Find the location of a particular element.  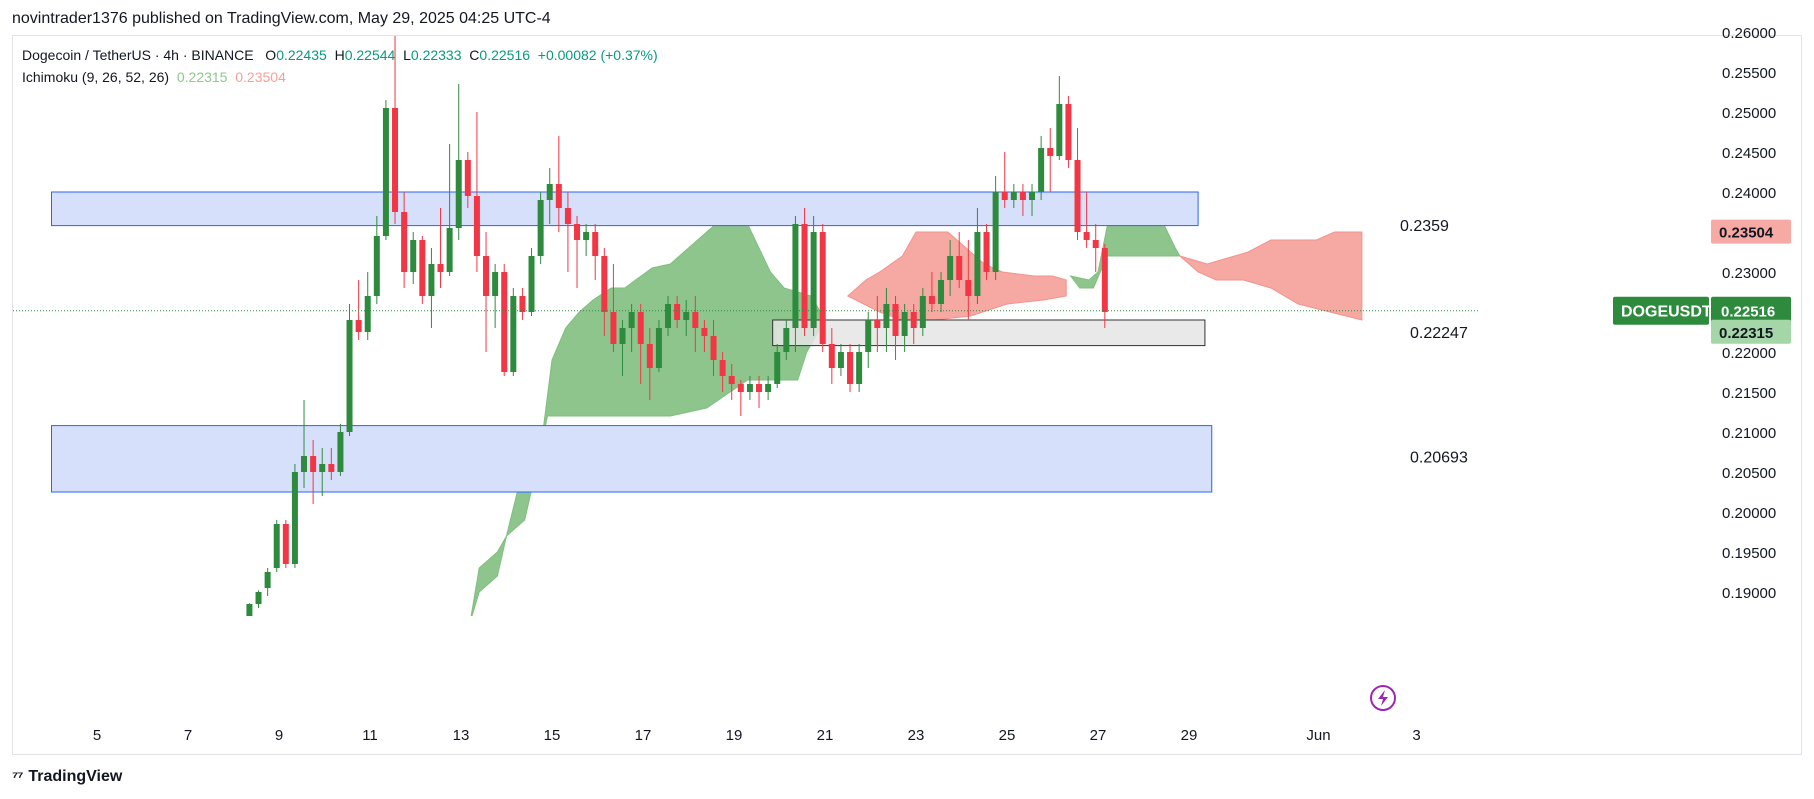

y-axis-tick: 0.19500 is located at coordinates (1749, 553).